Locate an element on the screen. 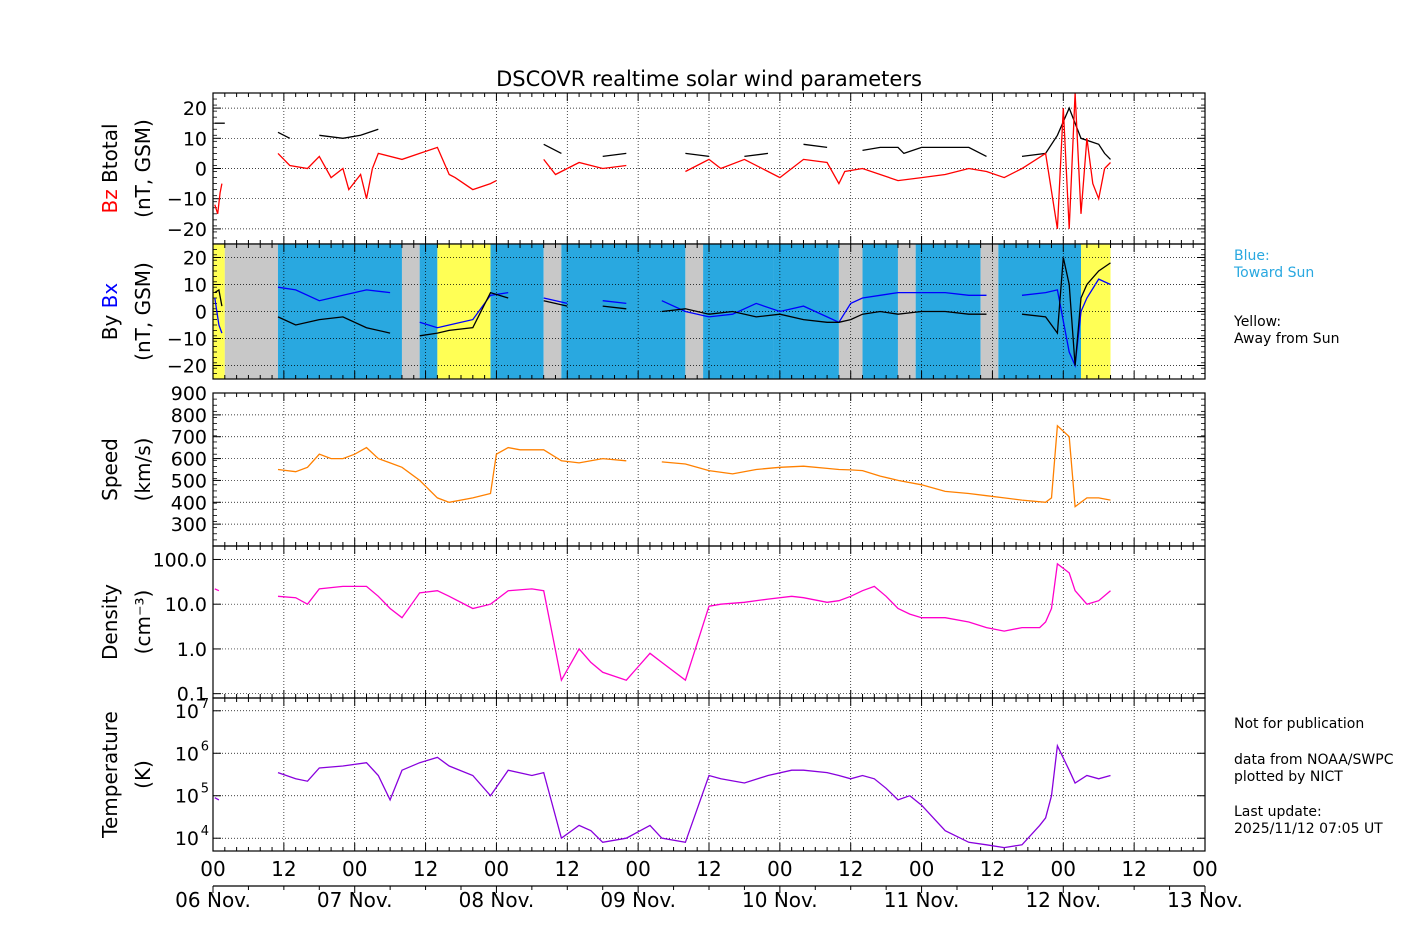 The image size is (1417, 944). away-from-sun-legend: Yellow: Away from Sun is located at coordinates (1286, 331).